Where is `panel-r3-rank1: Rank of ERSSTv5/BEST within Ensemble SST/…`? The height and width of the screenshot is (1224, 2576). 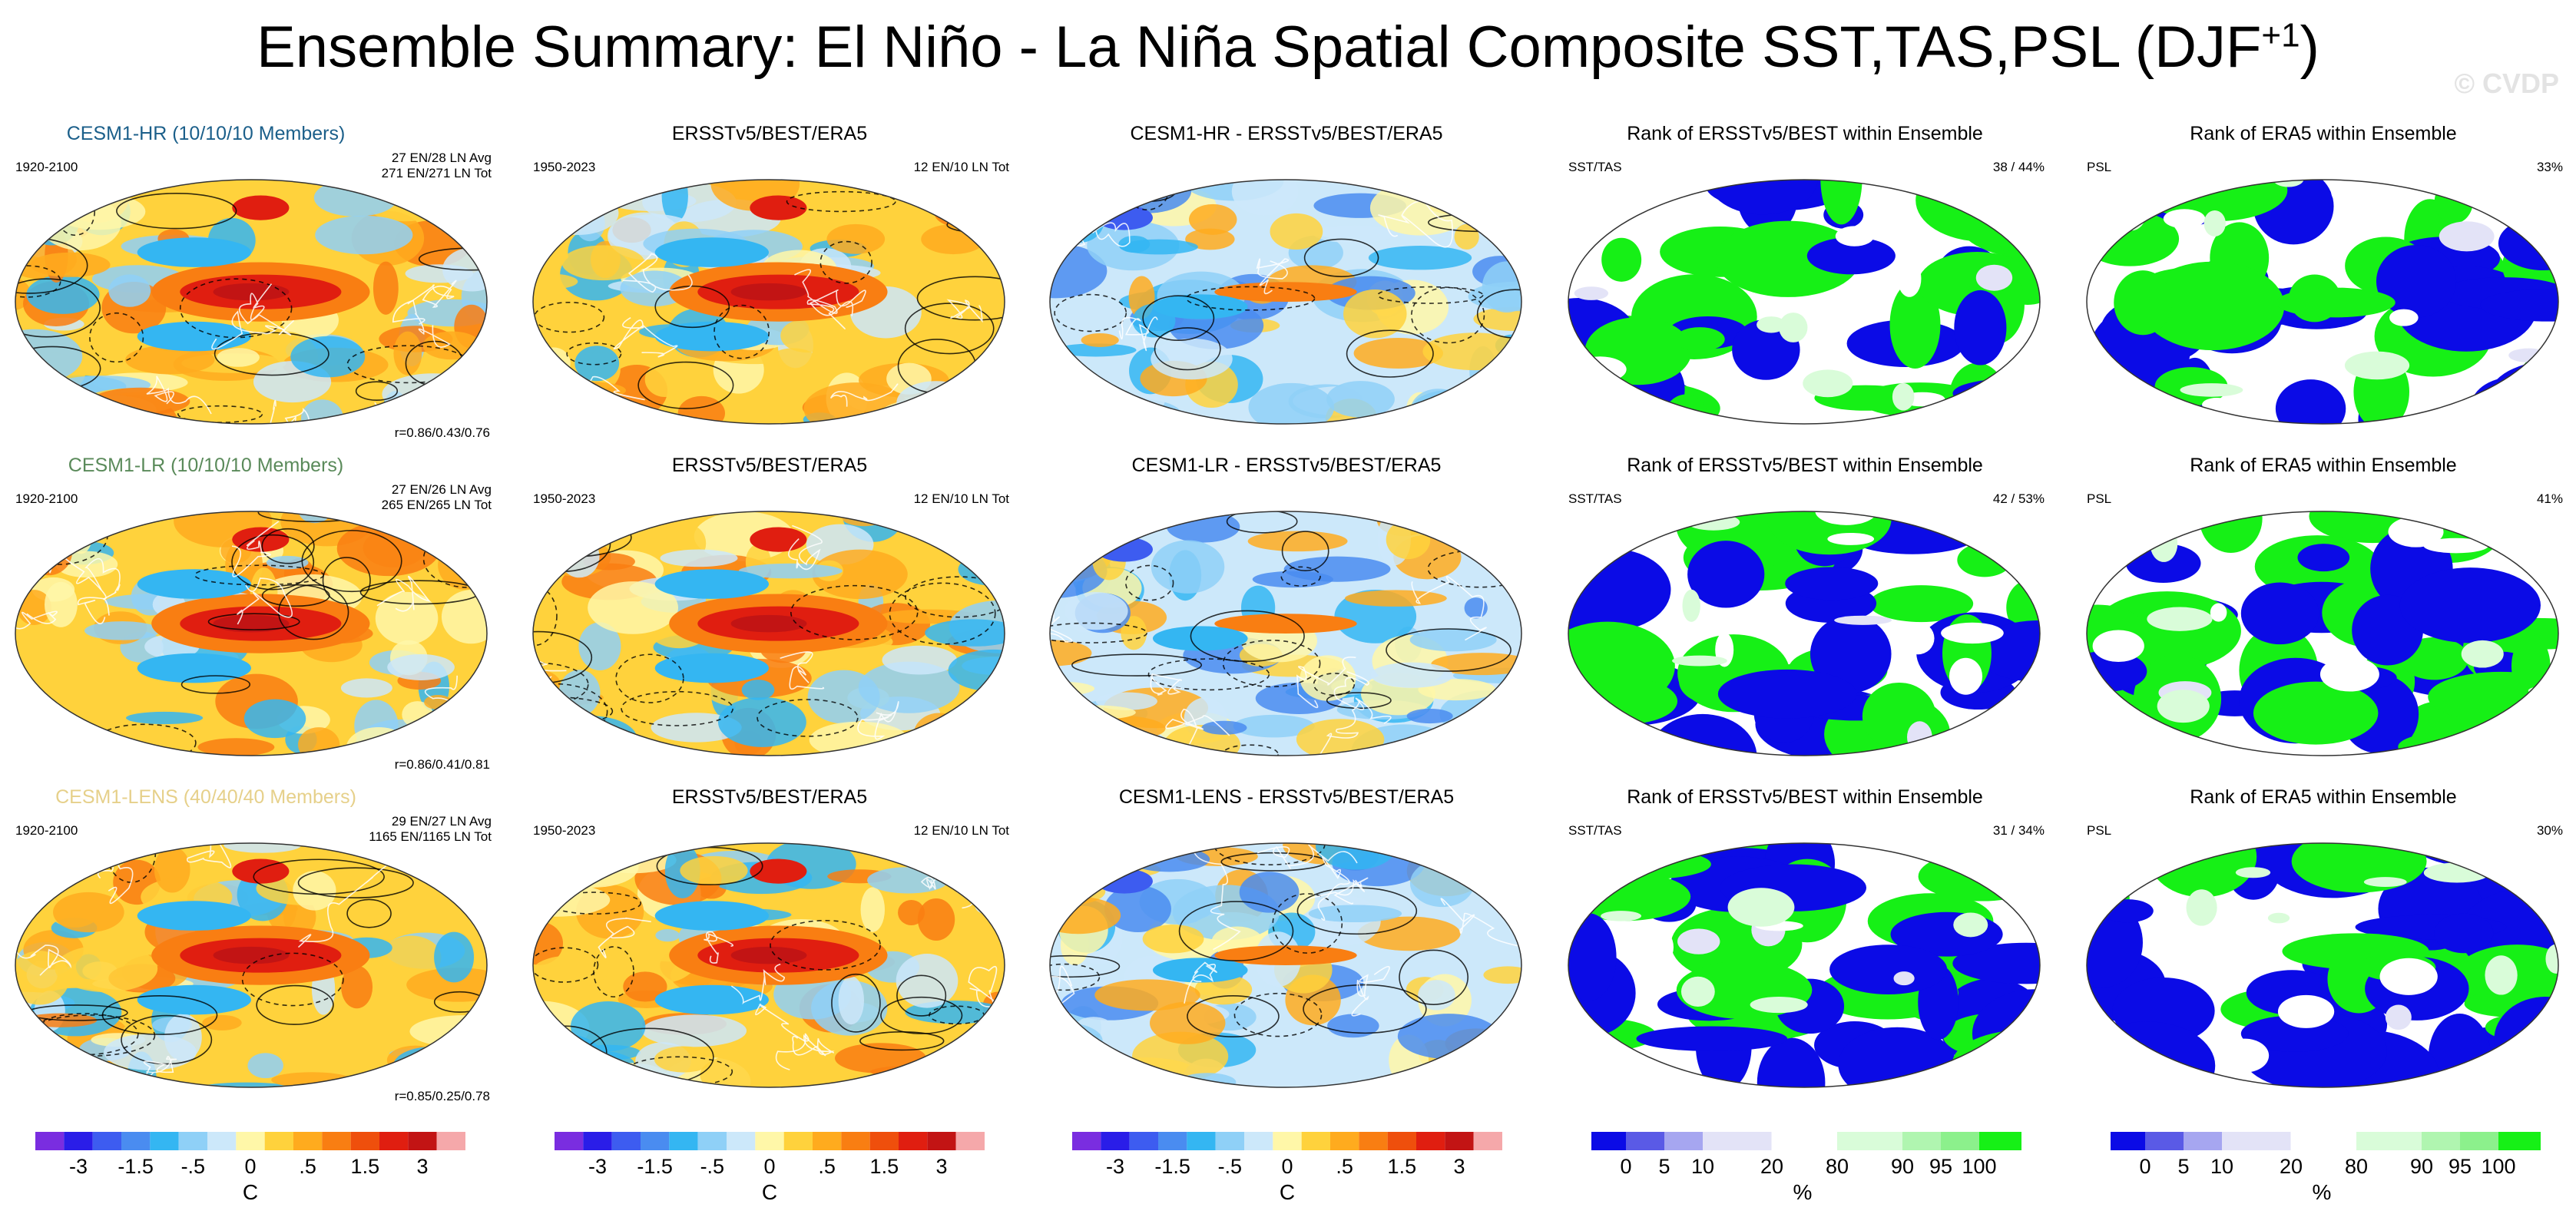 panel-r3-rank1: Rank of ERSSTv5/BEST within Ensemble SST/… is located at coordinates (1805, 947).